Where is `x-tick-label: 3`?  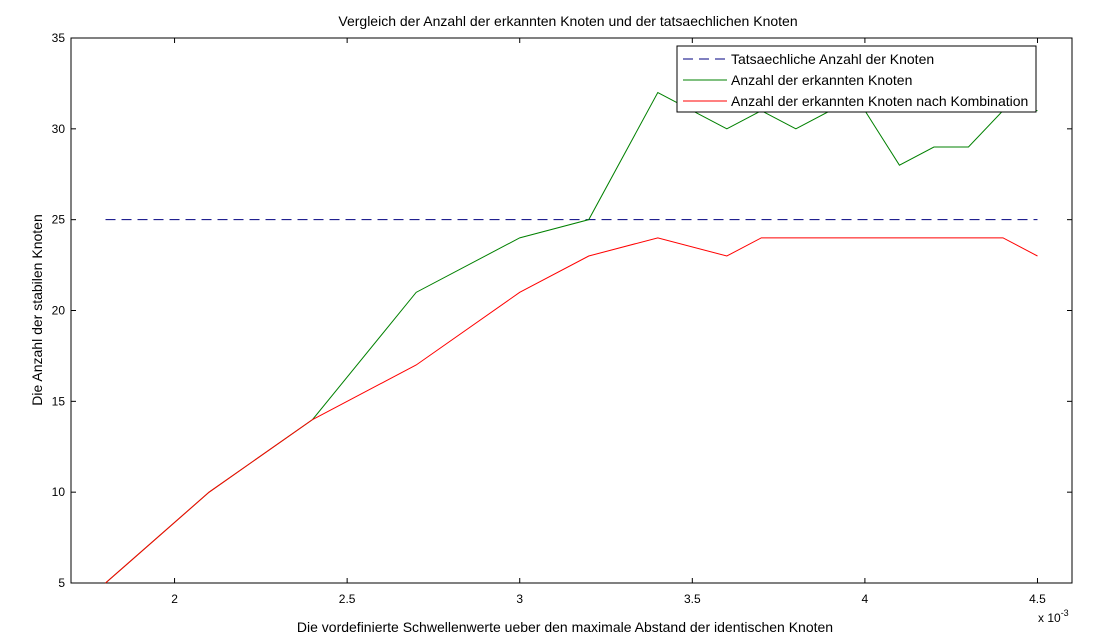 x-tick-label: 3 is located at coordinates (519, 599).